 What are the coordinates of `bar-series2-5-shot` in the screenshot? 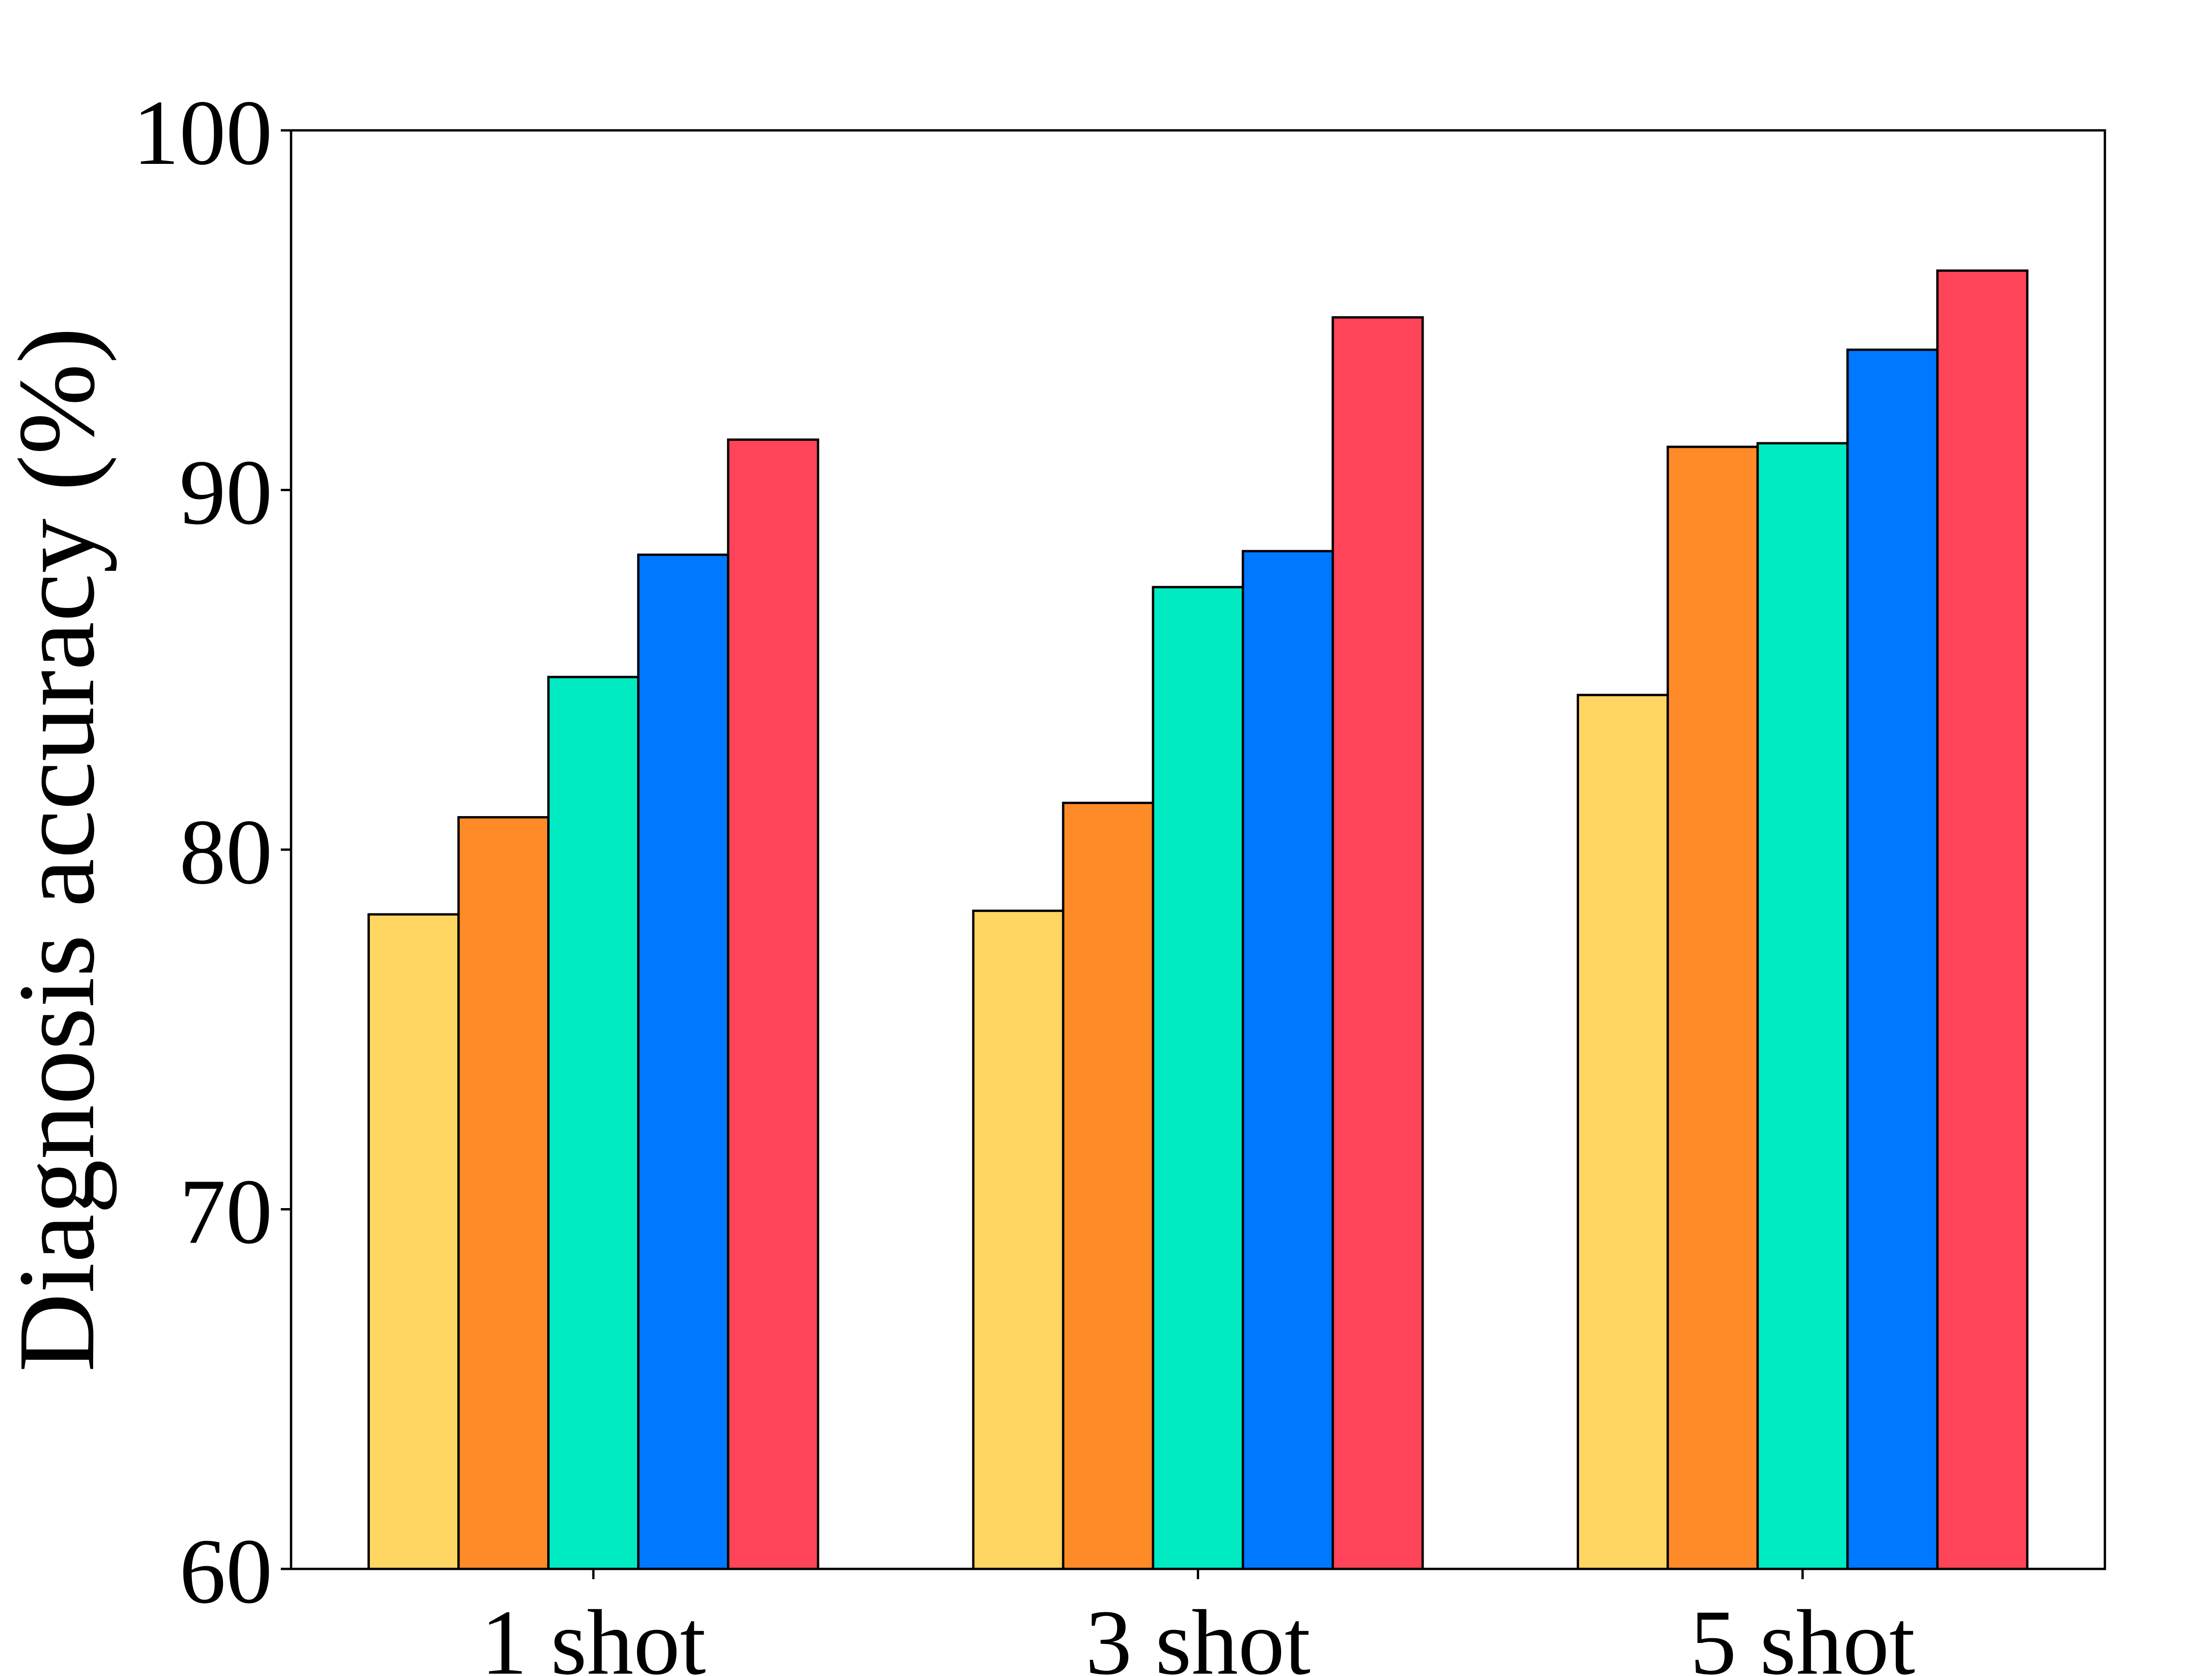 It's located at (1713, 1008).